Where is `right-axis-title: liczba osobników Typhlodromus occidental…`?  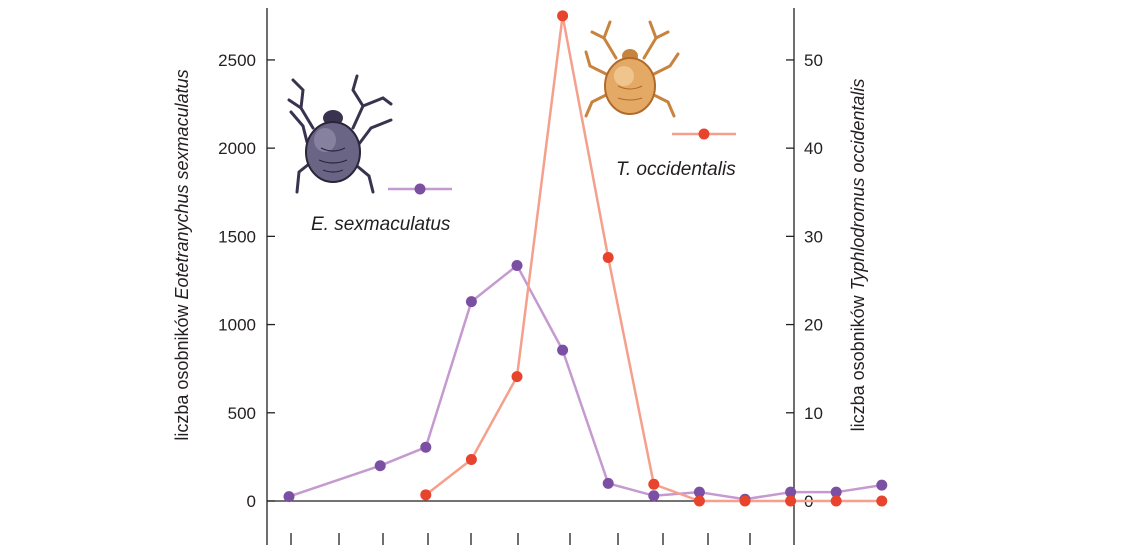
right-axis-title: liczba osobników Typhlodromus occidental… is located at coordinates (858, 255).